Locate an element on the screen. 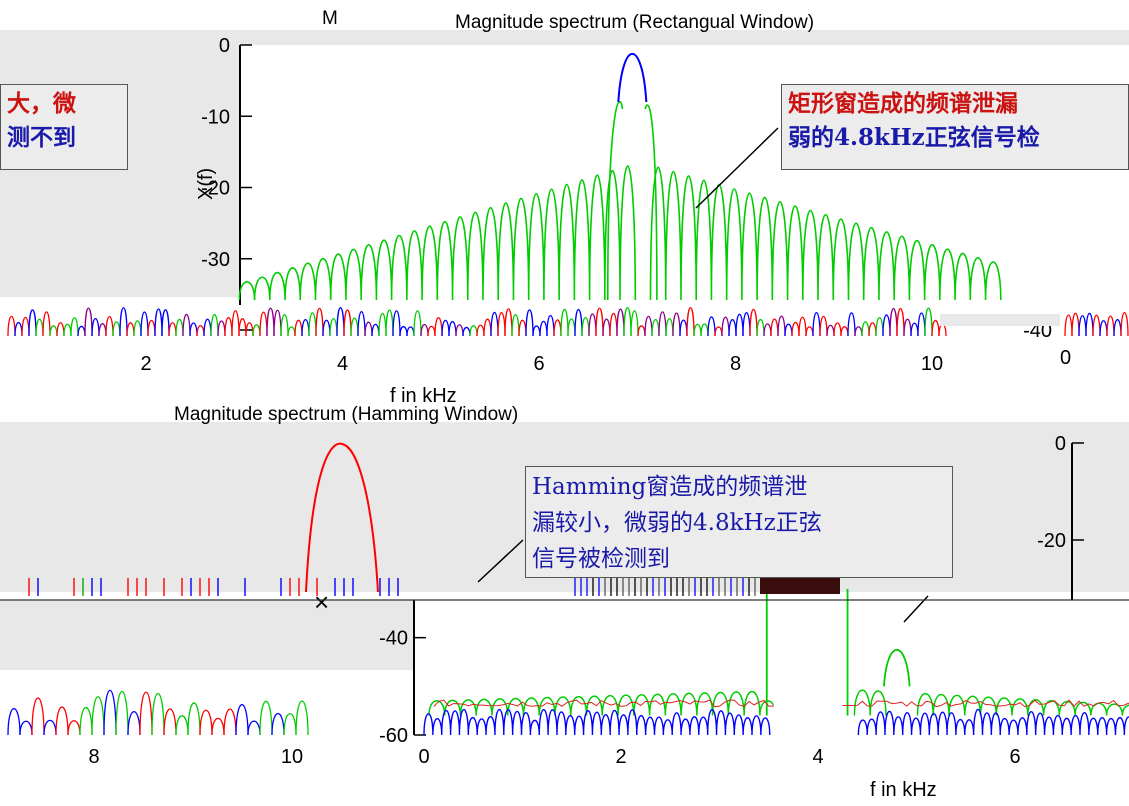 The width and height of the screenshot is (1129, 806). noise-strip-mid is located at coordinates (564, 589).